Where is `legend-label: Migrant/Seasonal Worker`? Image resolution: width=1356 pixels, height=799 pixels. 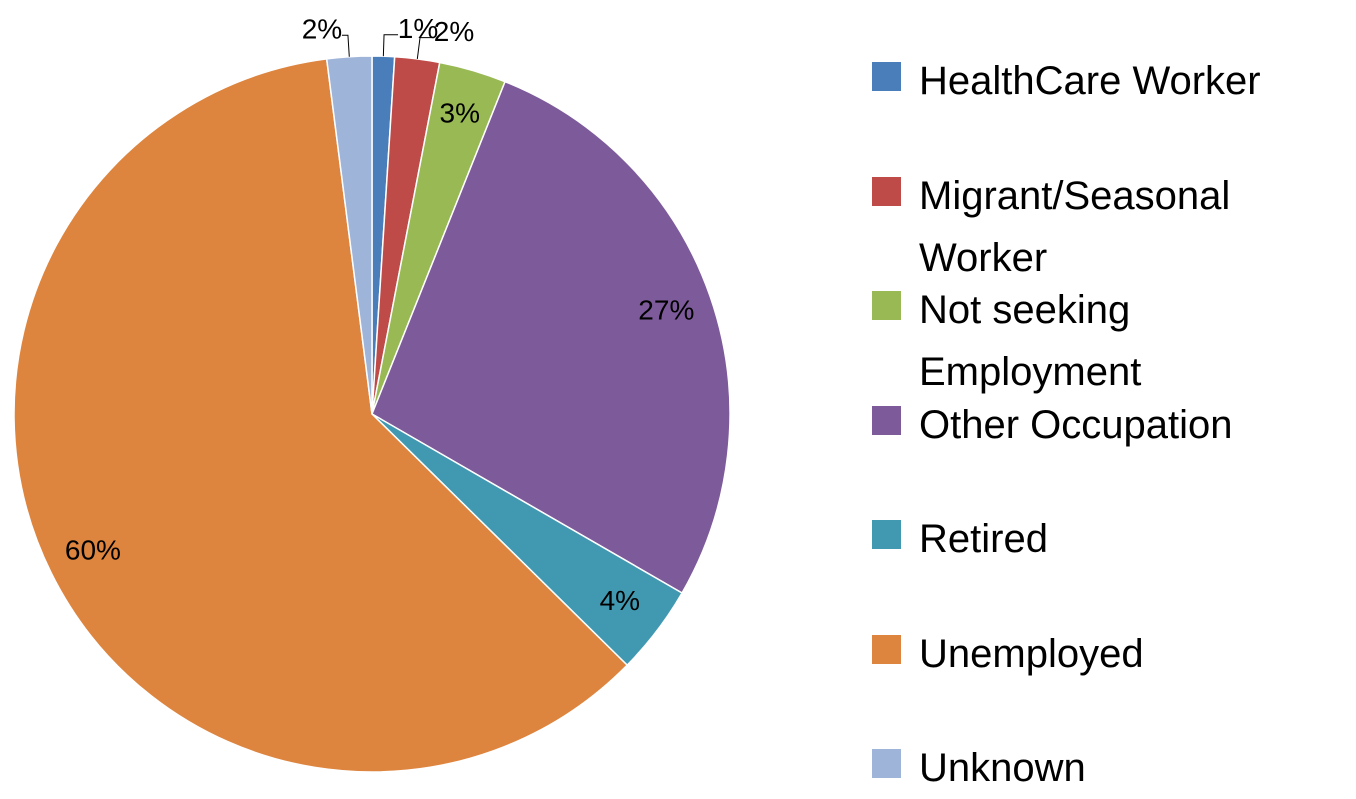 legend-label: Migrant/Seasonal Worker is located at coordinates (1075, 226).